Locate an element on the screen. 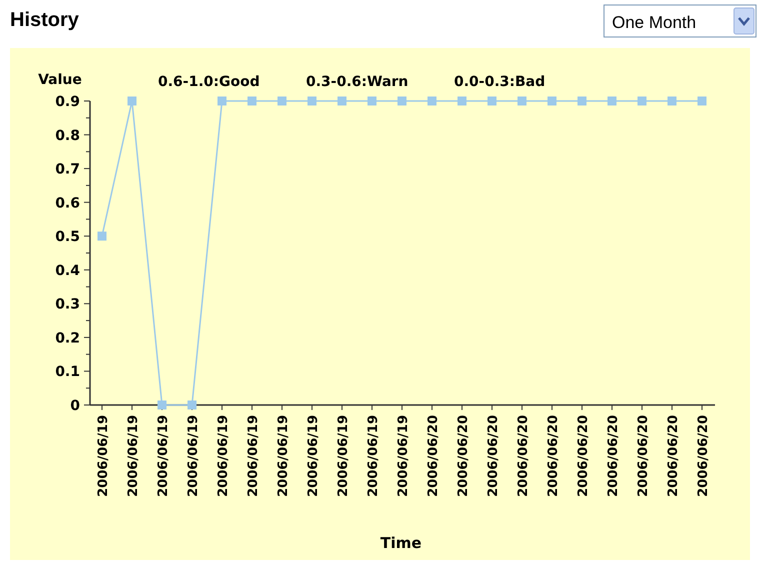  y-tick-label: 0.1 is located at coordinates (67, 372).